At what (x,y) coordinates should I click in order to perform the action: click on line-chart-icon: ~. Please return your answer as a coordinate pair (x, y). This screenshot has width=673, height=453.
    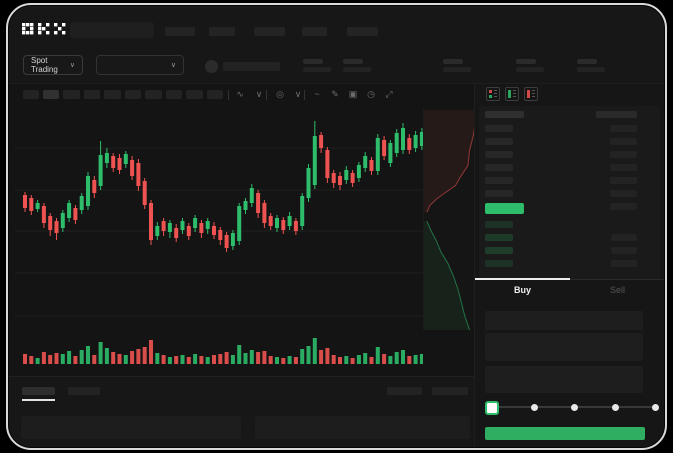
    Looking at the image, I should click on (317, 94).